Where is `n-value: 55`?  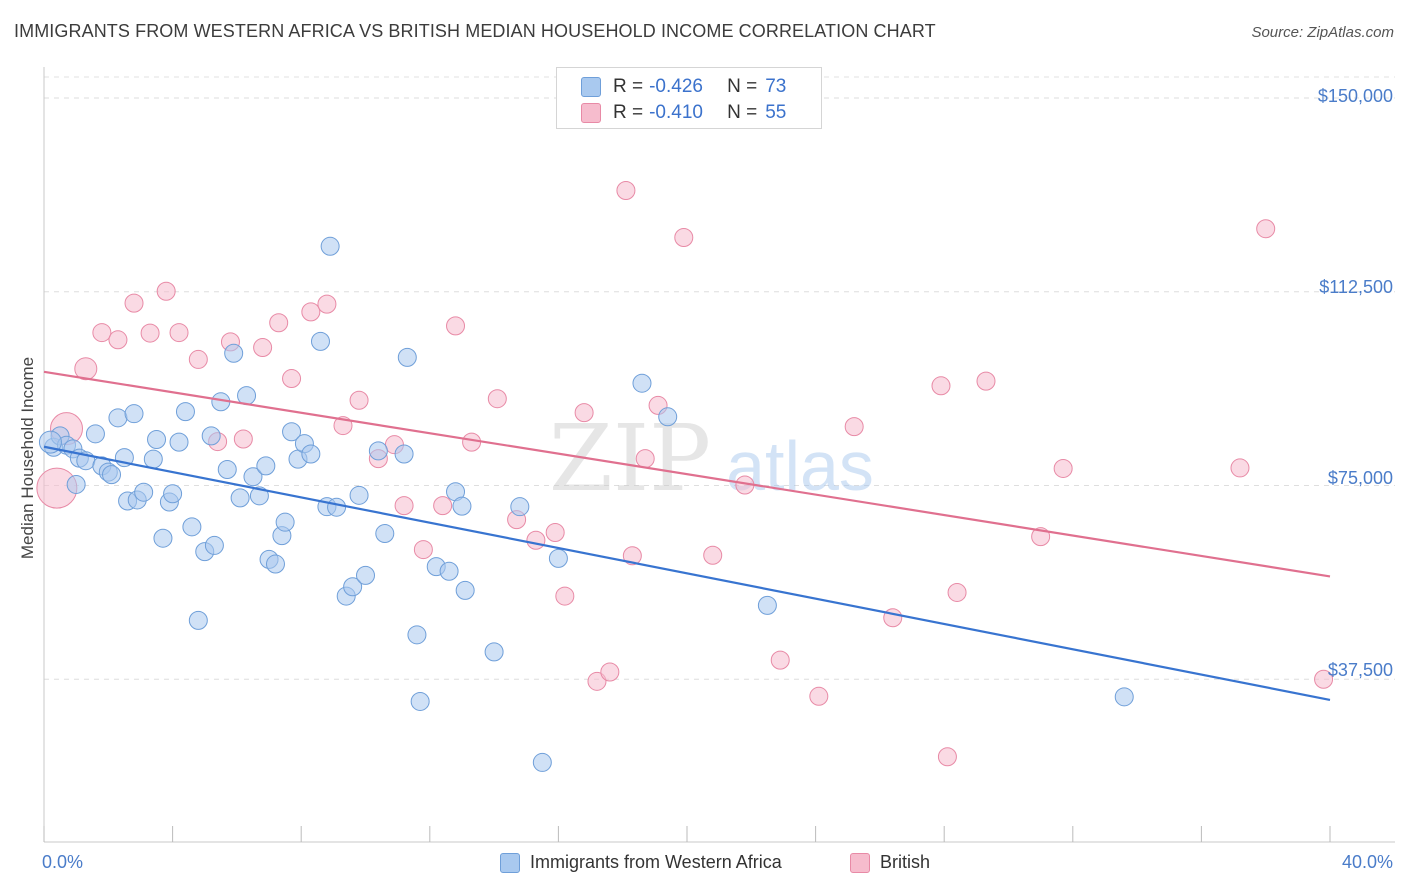
n-value: 55 is located at coordinates (776, 112).